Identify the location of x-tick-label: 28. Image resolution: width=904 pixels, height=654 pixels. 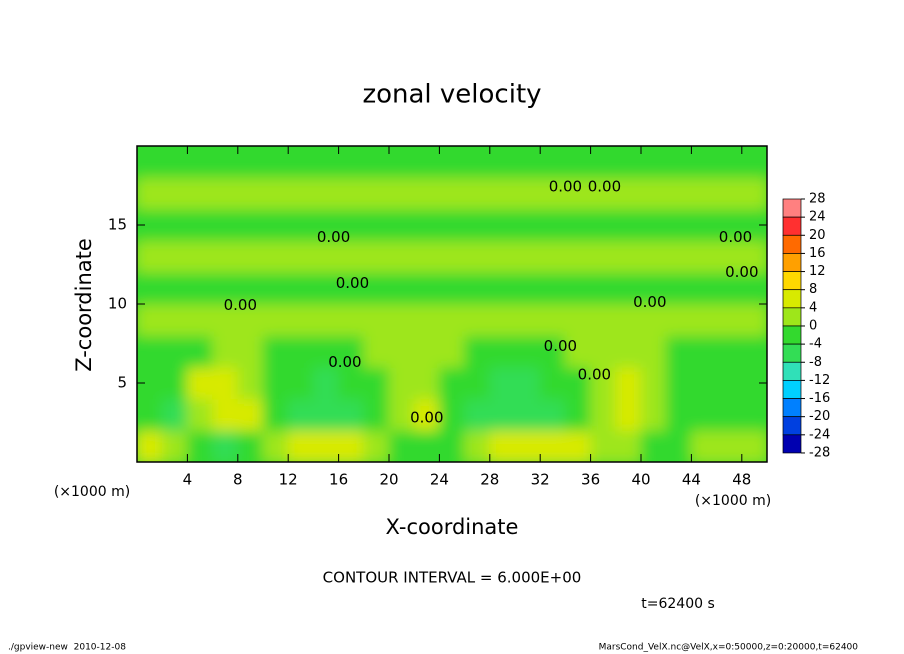
(489, 480).